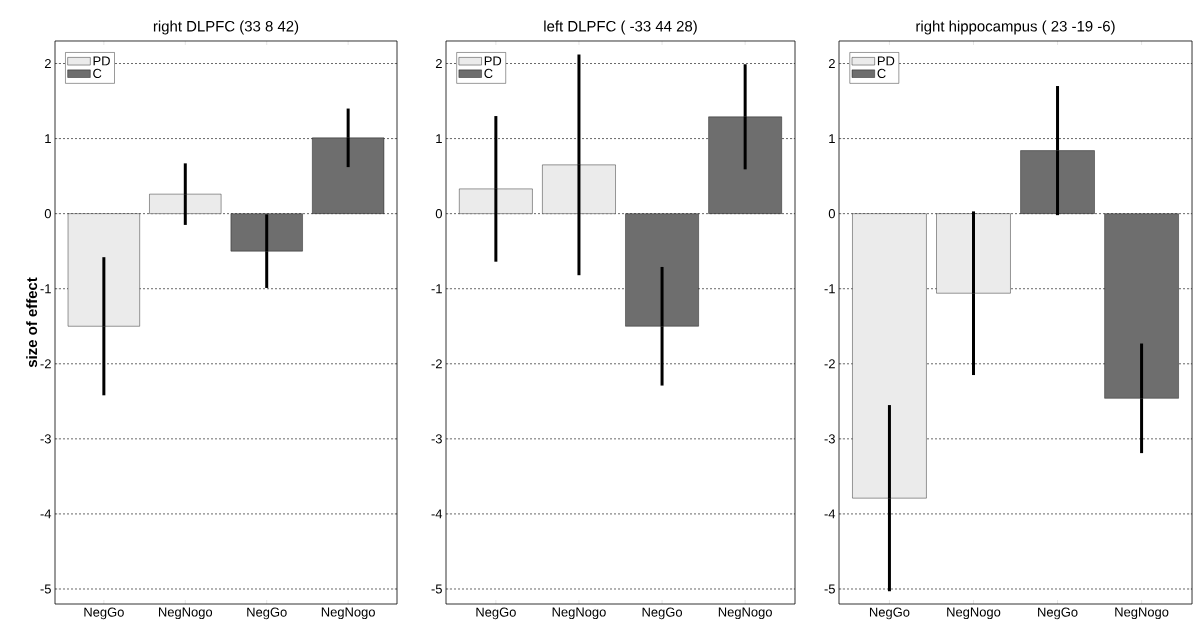 The height and width of the screenshot is (632, 1195). What do you see at coordinates (226, 27) in the screenshot?
I see `chart-title: right DLPFC (33 8 42)` at bounding box center [226, 27].